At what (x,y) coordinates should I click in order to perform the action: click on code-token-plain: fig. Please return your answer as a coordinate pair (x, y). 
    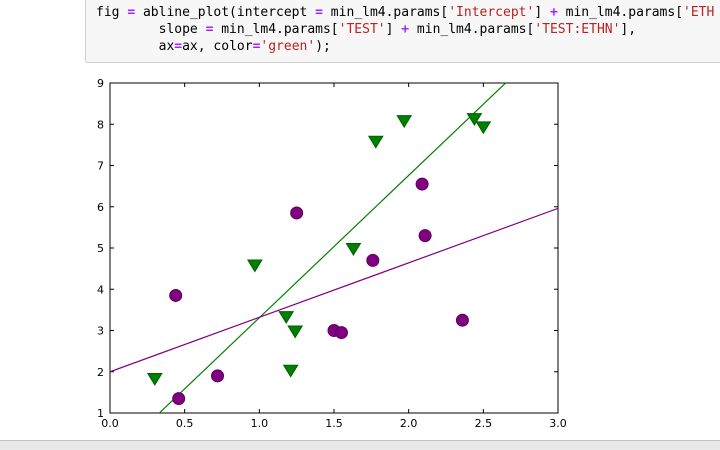
    Looking at the image, I should click on (112, 12).